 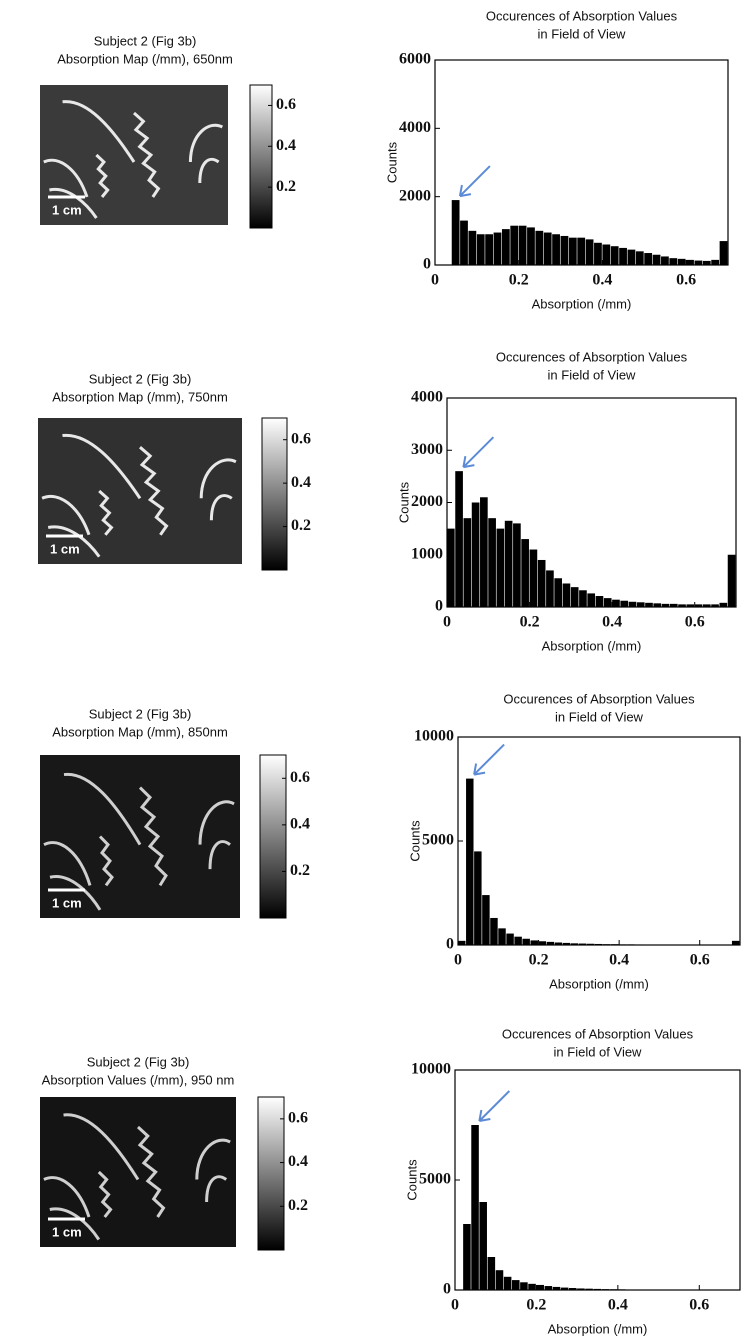 What do you see at coordinates (582, 33) in the screenshot?
I see `chart-title: in Field of View` at bounding box center [582, 33].